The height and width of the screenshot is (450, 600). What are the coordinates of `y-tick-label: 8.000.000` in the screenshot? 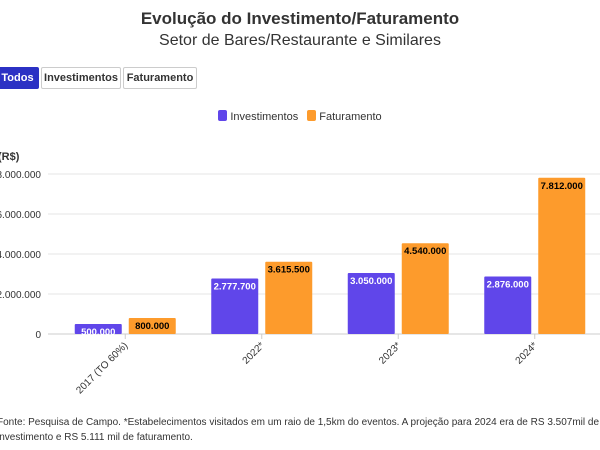 It's located at (20, 175).